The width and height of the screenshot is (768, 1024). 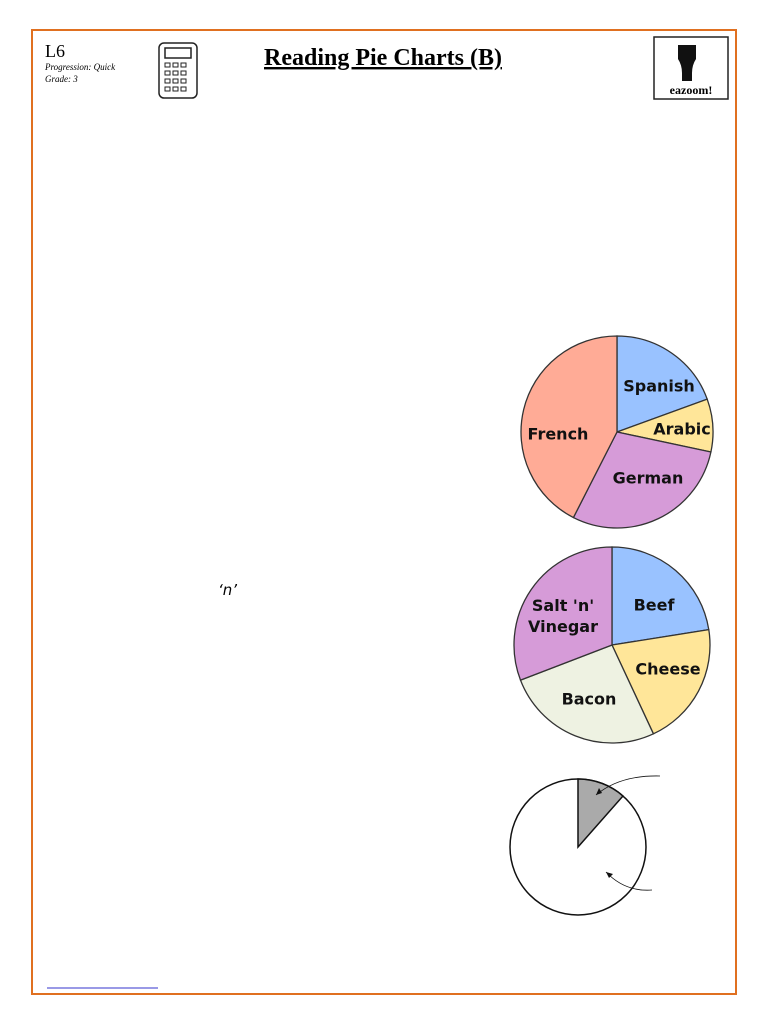 What do you see at coordinates (655, 605) in the screenshot?
I see `slice-label: Beef` at bounding box center [655, 605].